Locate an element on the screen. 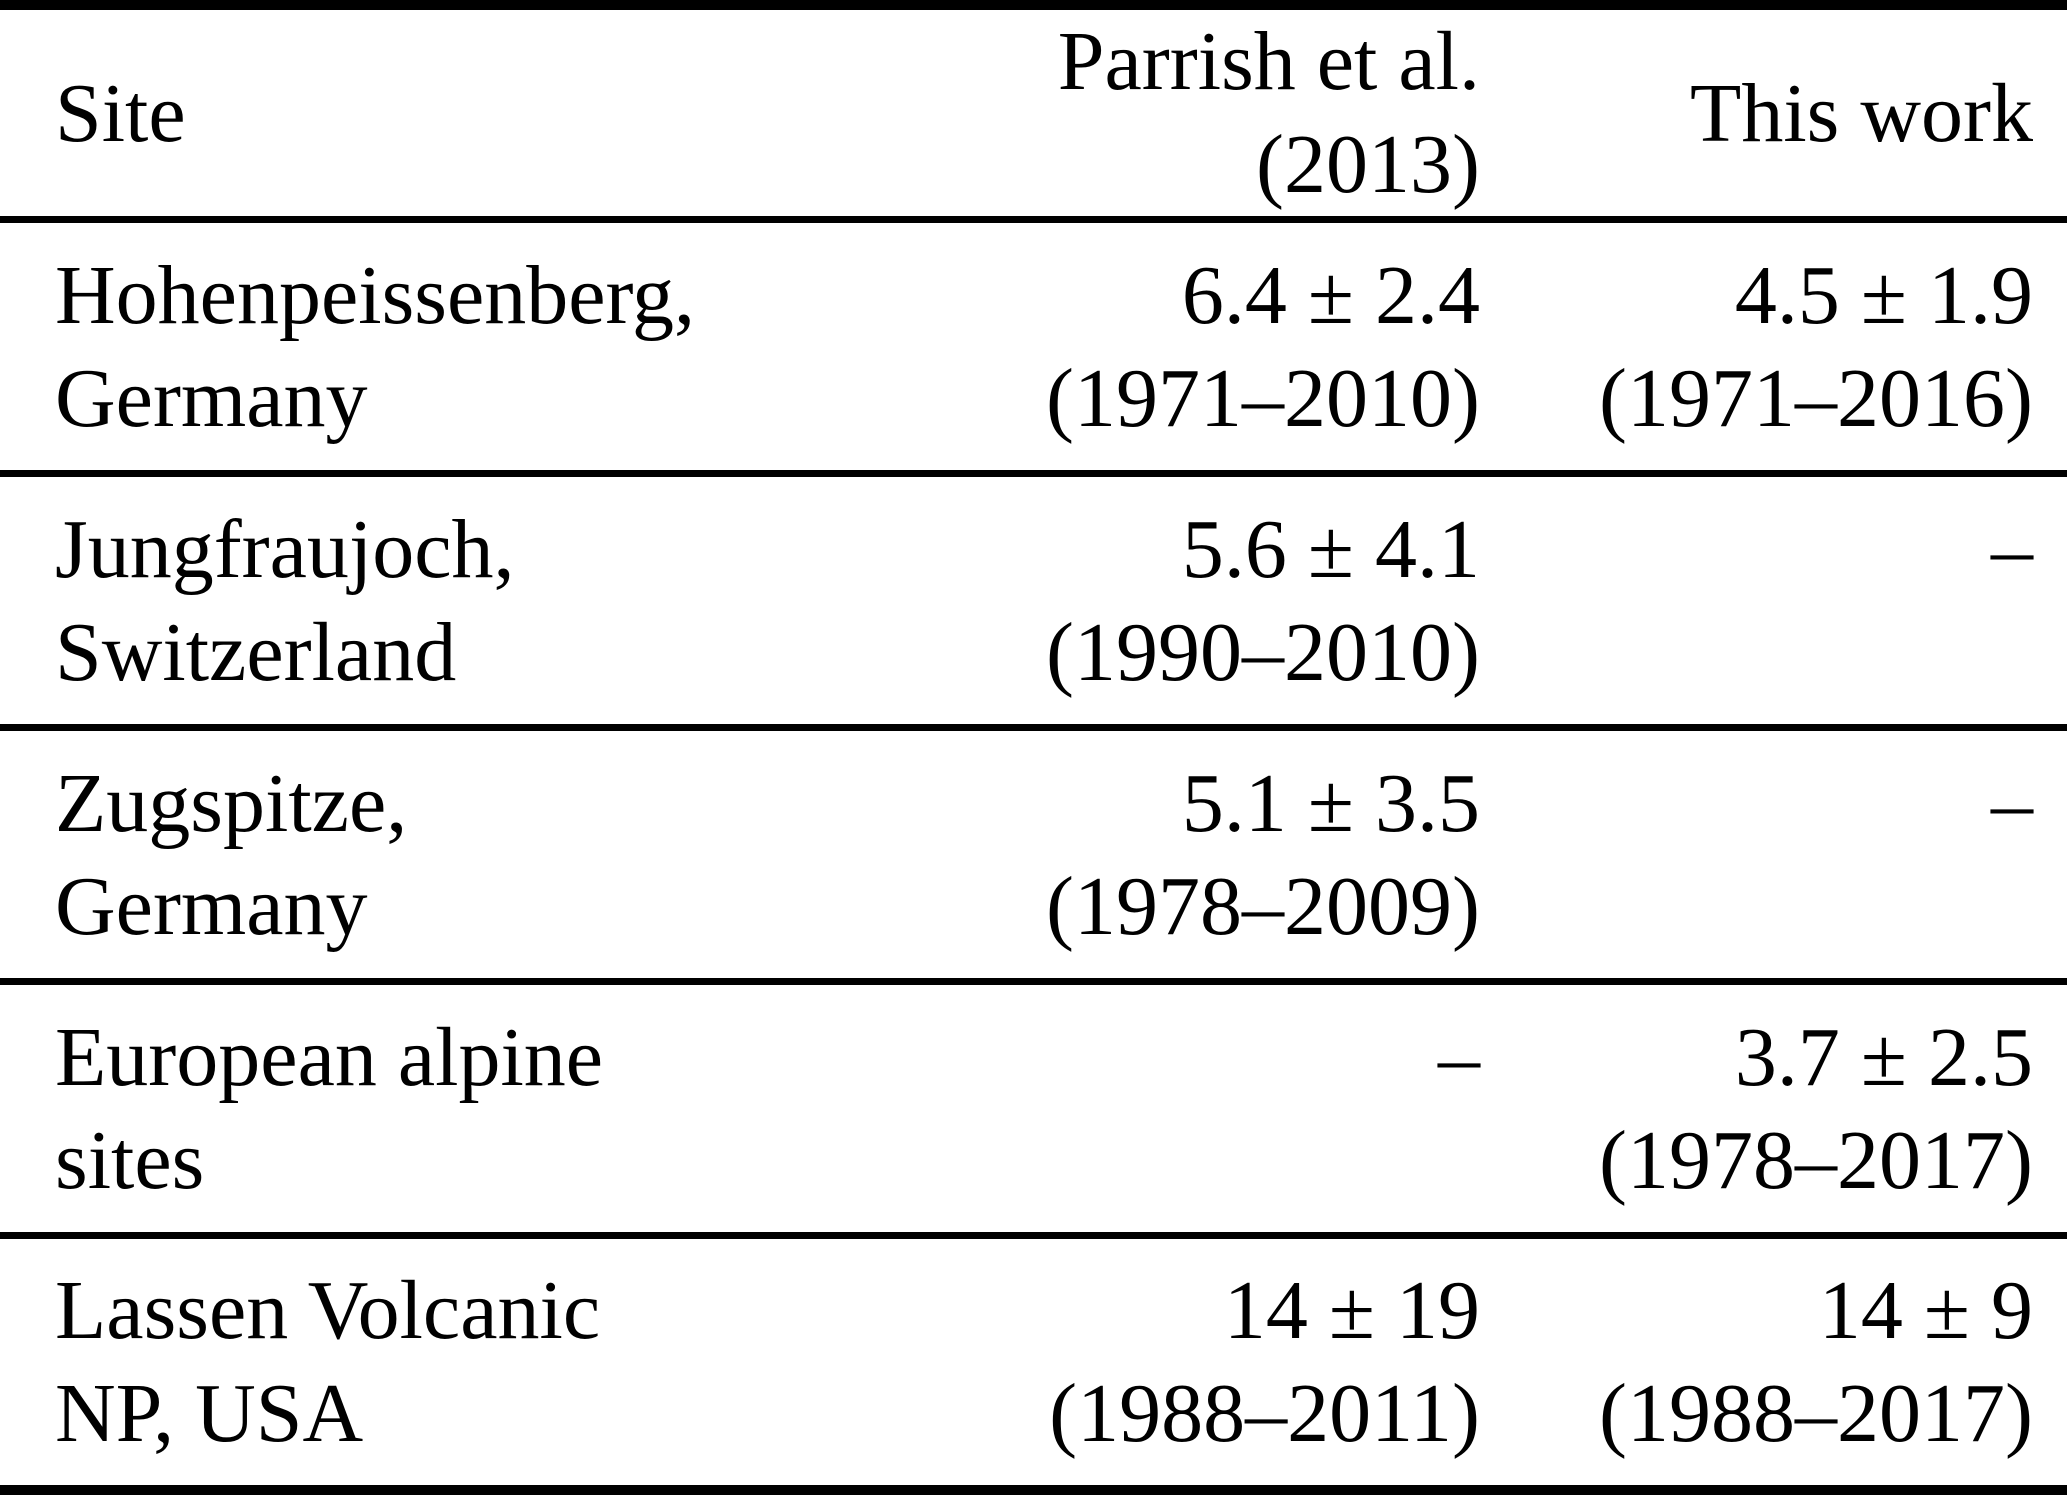 The image size is (2067, 1495). site-name-line1: European alpine is located at coordinates (329, 1057).